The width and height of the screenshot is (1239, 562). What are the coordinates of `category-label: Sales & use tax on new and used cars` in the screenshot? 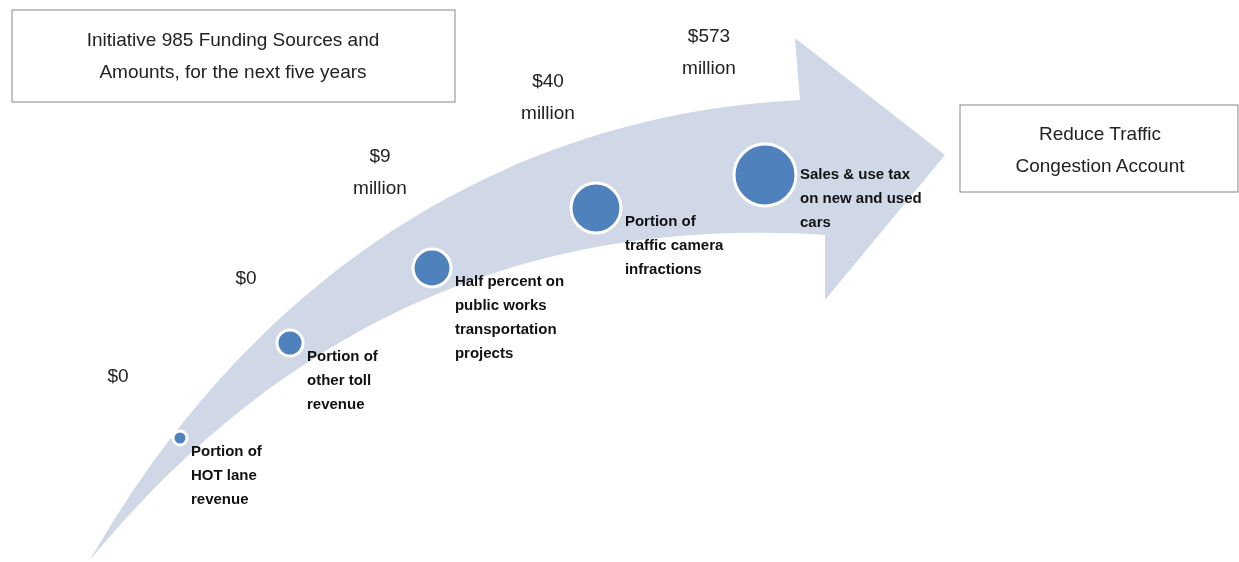 It's located at (860, 197).